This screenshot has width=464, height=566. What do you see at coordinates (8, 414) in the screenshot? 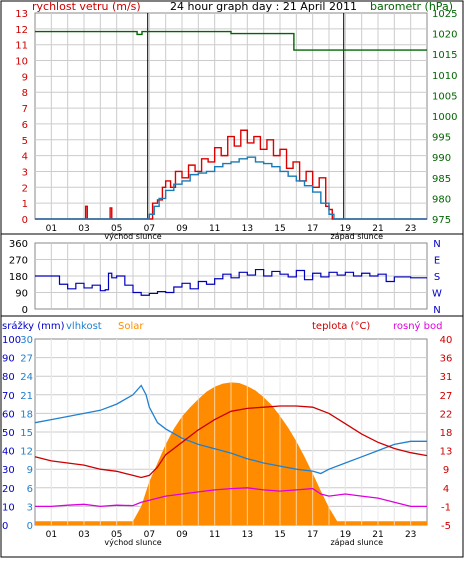
I see `y-tick-label-precip: 60` at bounding box center [8, 414].